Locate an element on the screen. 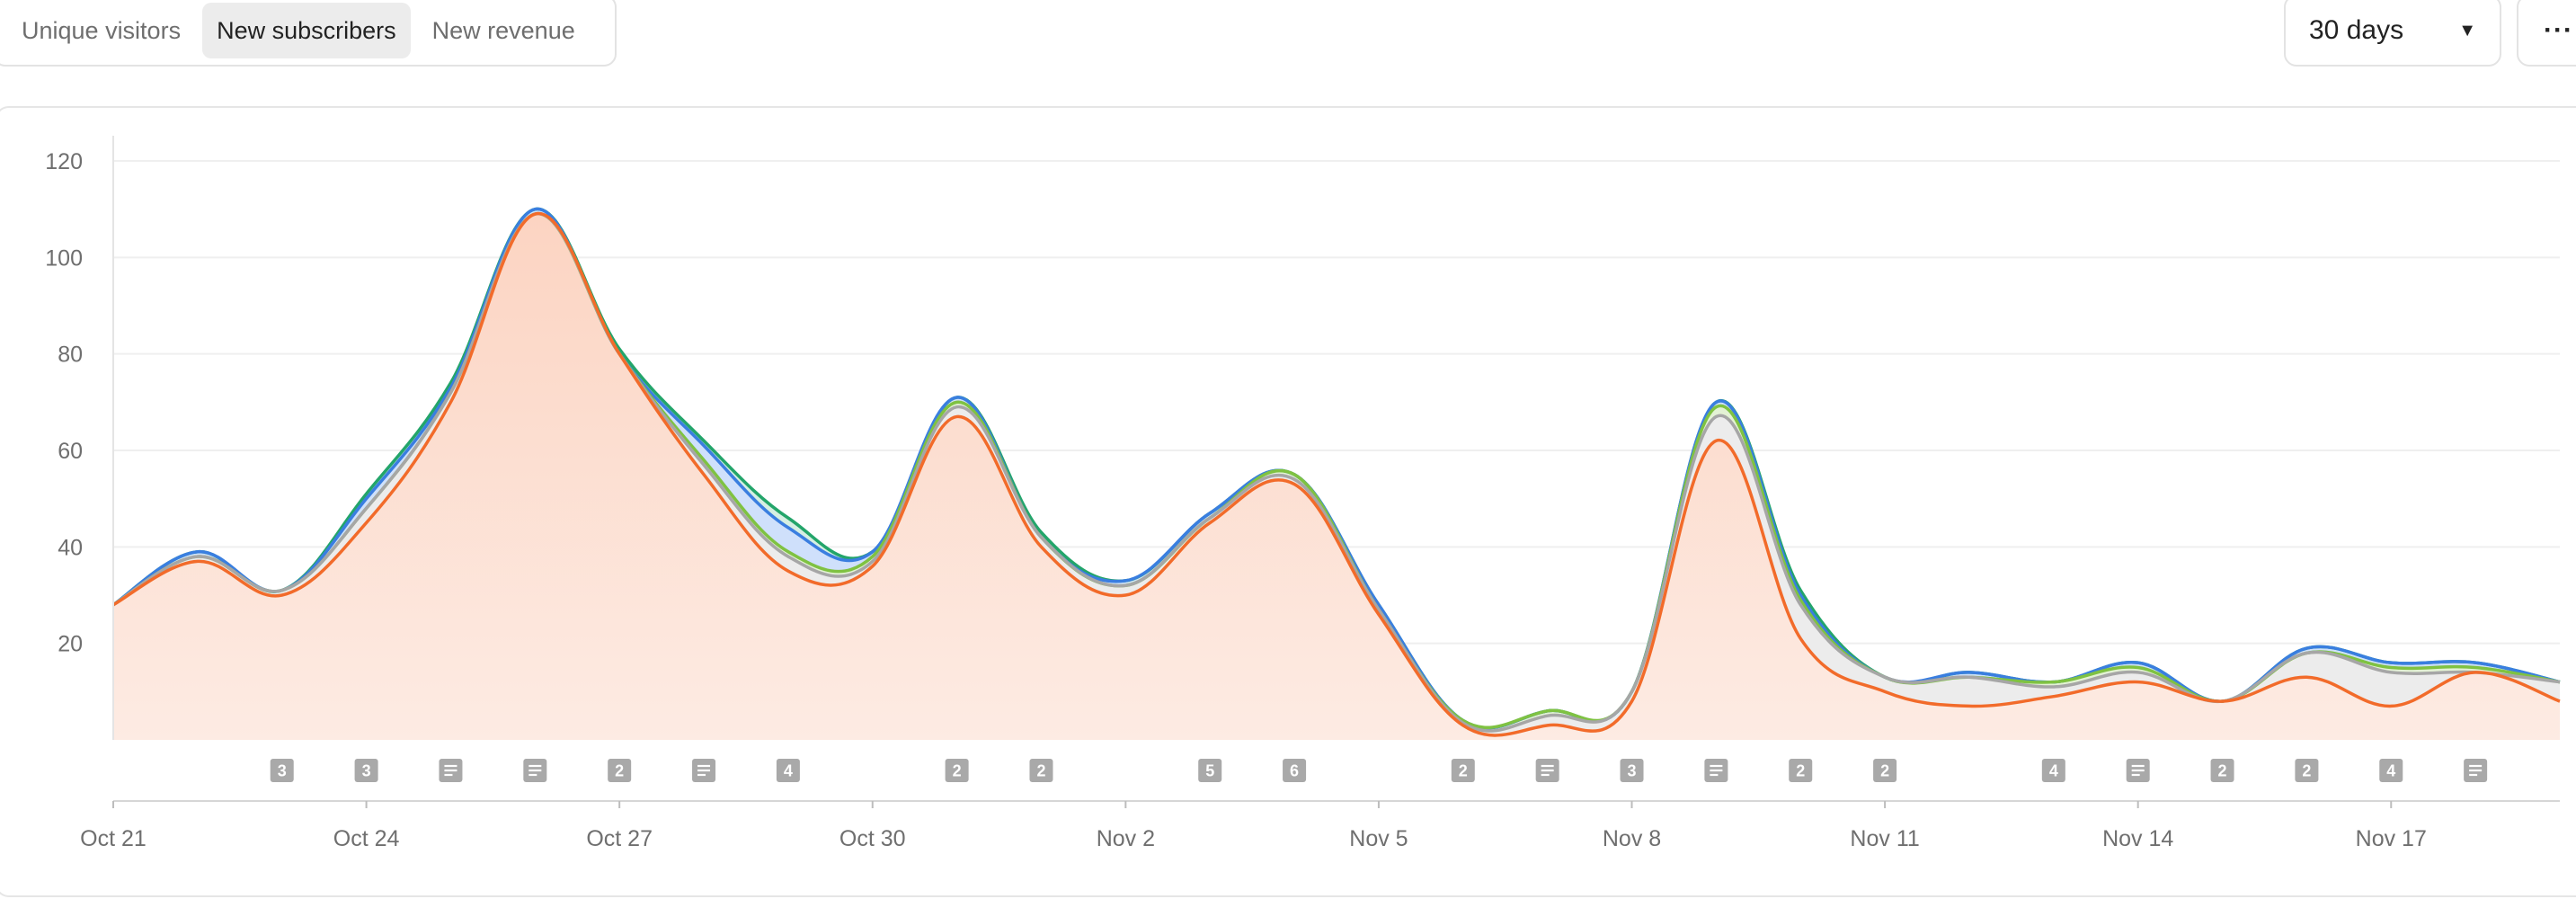  tab-new-revenue: New revenue is located at coordinates (503, 30).